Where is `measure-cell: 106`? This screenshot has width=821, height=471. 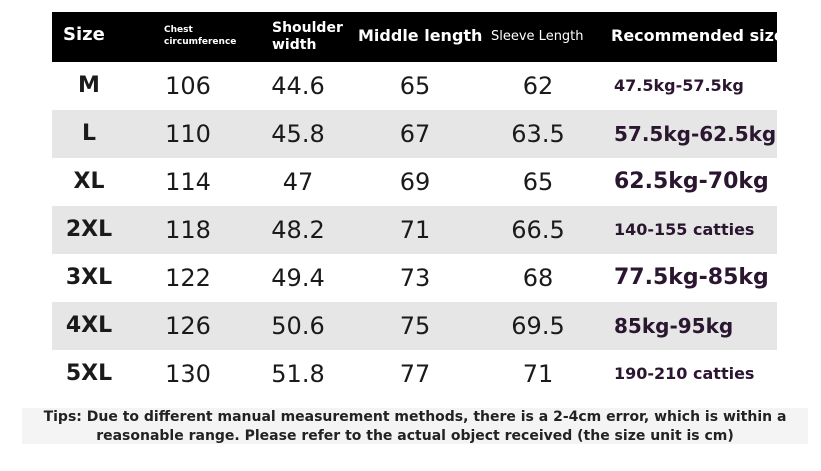 measure-cell: 106 is located at coordinates (188, 86).